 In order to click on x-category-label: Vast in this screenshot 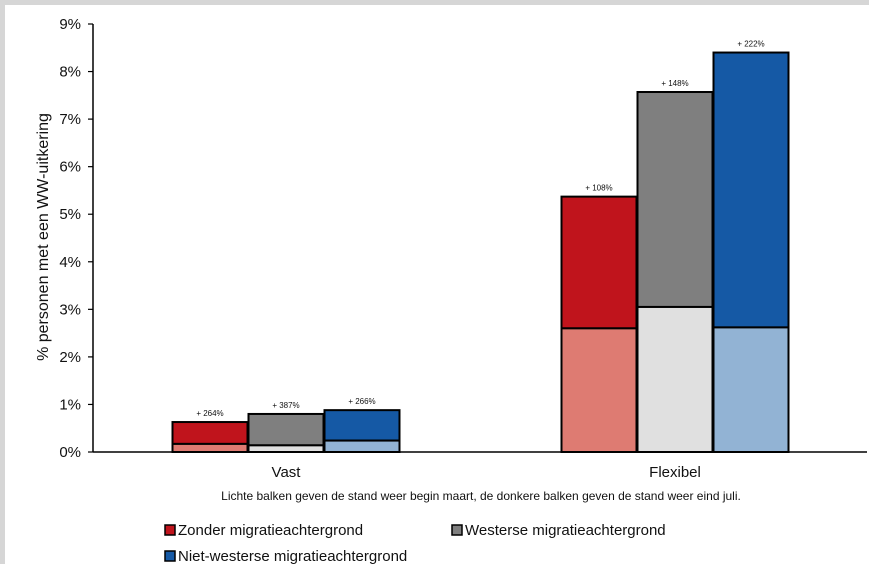, I will do `click(287, 472)`.